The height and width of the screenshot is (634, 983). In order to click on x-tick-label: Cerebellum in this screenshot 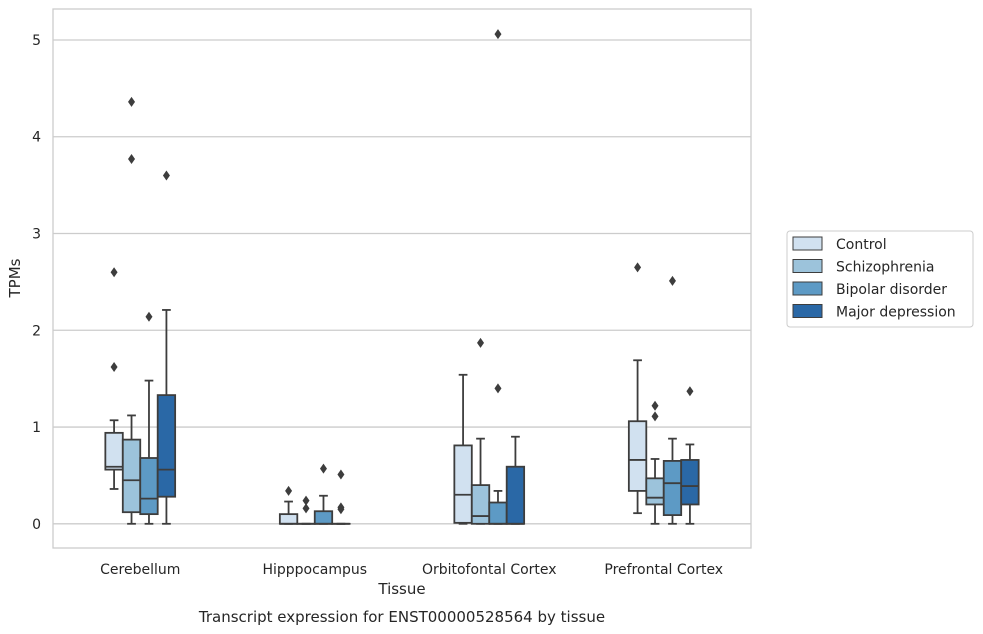, I will do `click(140, 570)`.